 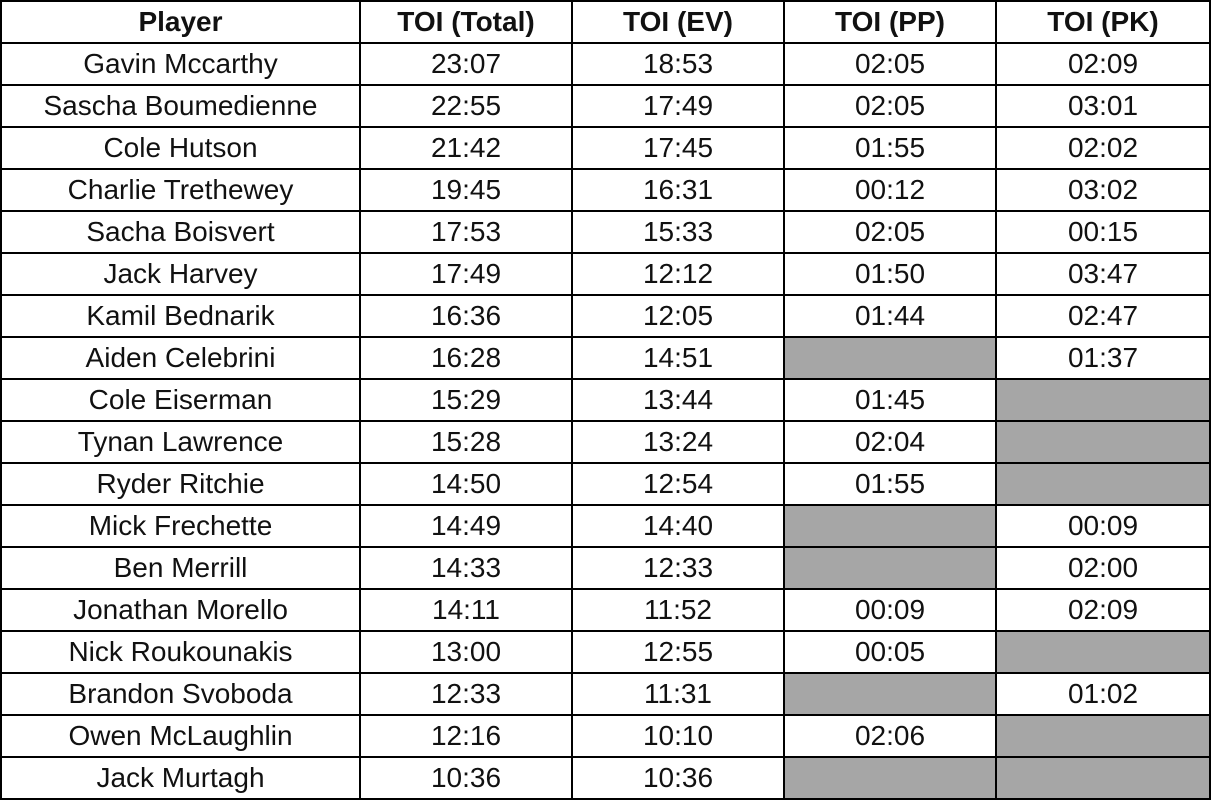 I want to click on table-cell: Tynan Lawrence, so click(x=180, y=442).